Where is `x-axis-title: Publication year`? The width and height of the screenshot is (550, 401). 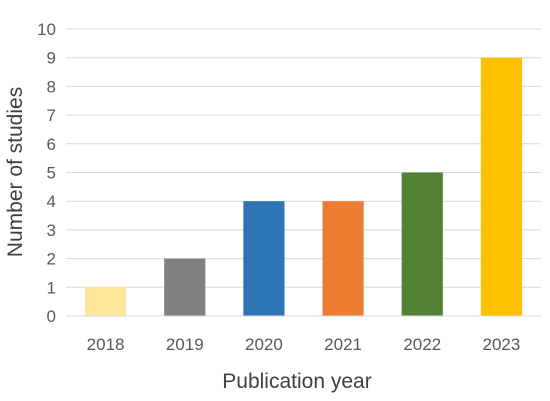
x-axis-title: Publication year is located at coordinates (296, 381).